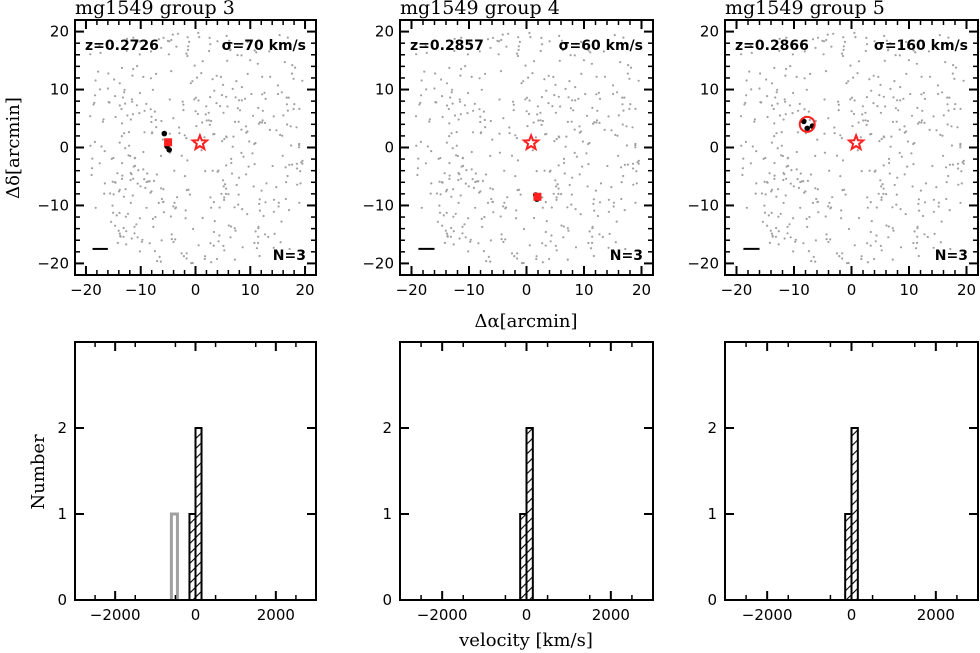  Describe the element at coordinates (198, 514) in the screenshot. I see `histogram-bar` at that location.